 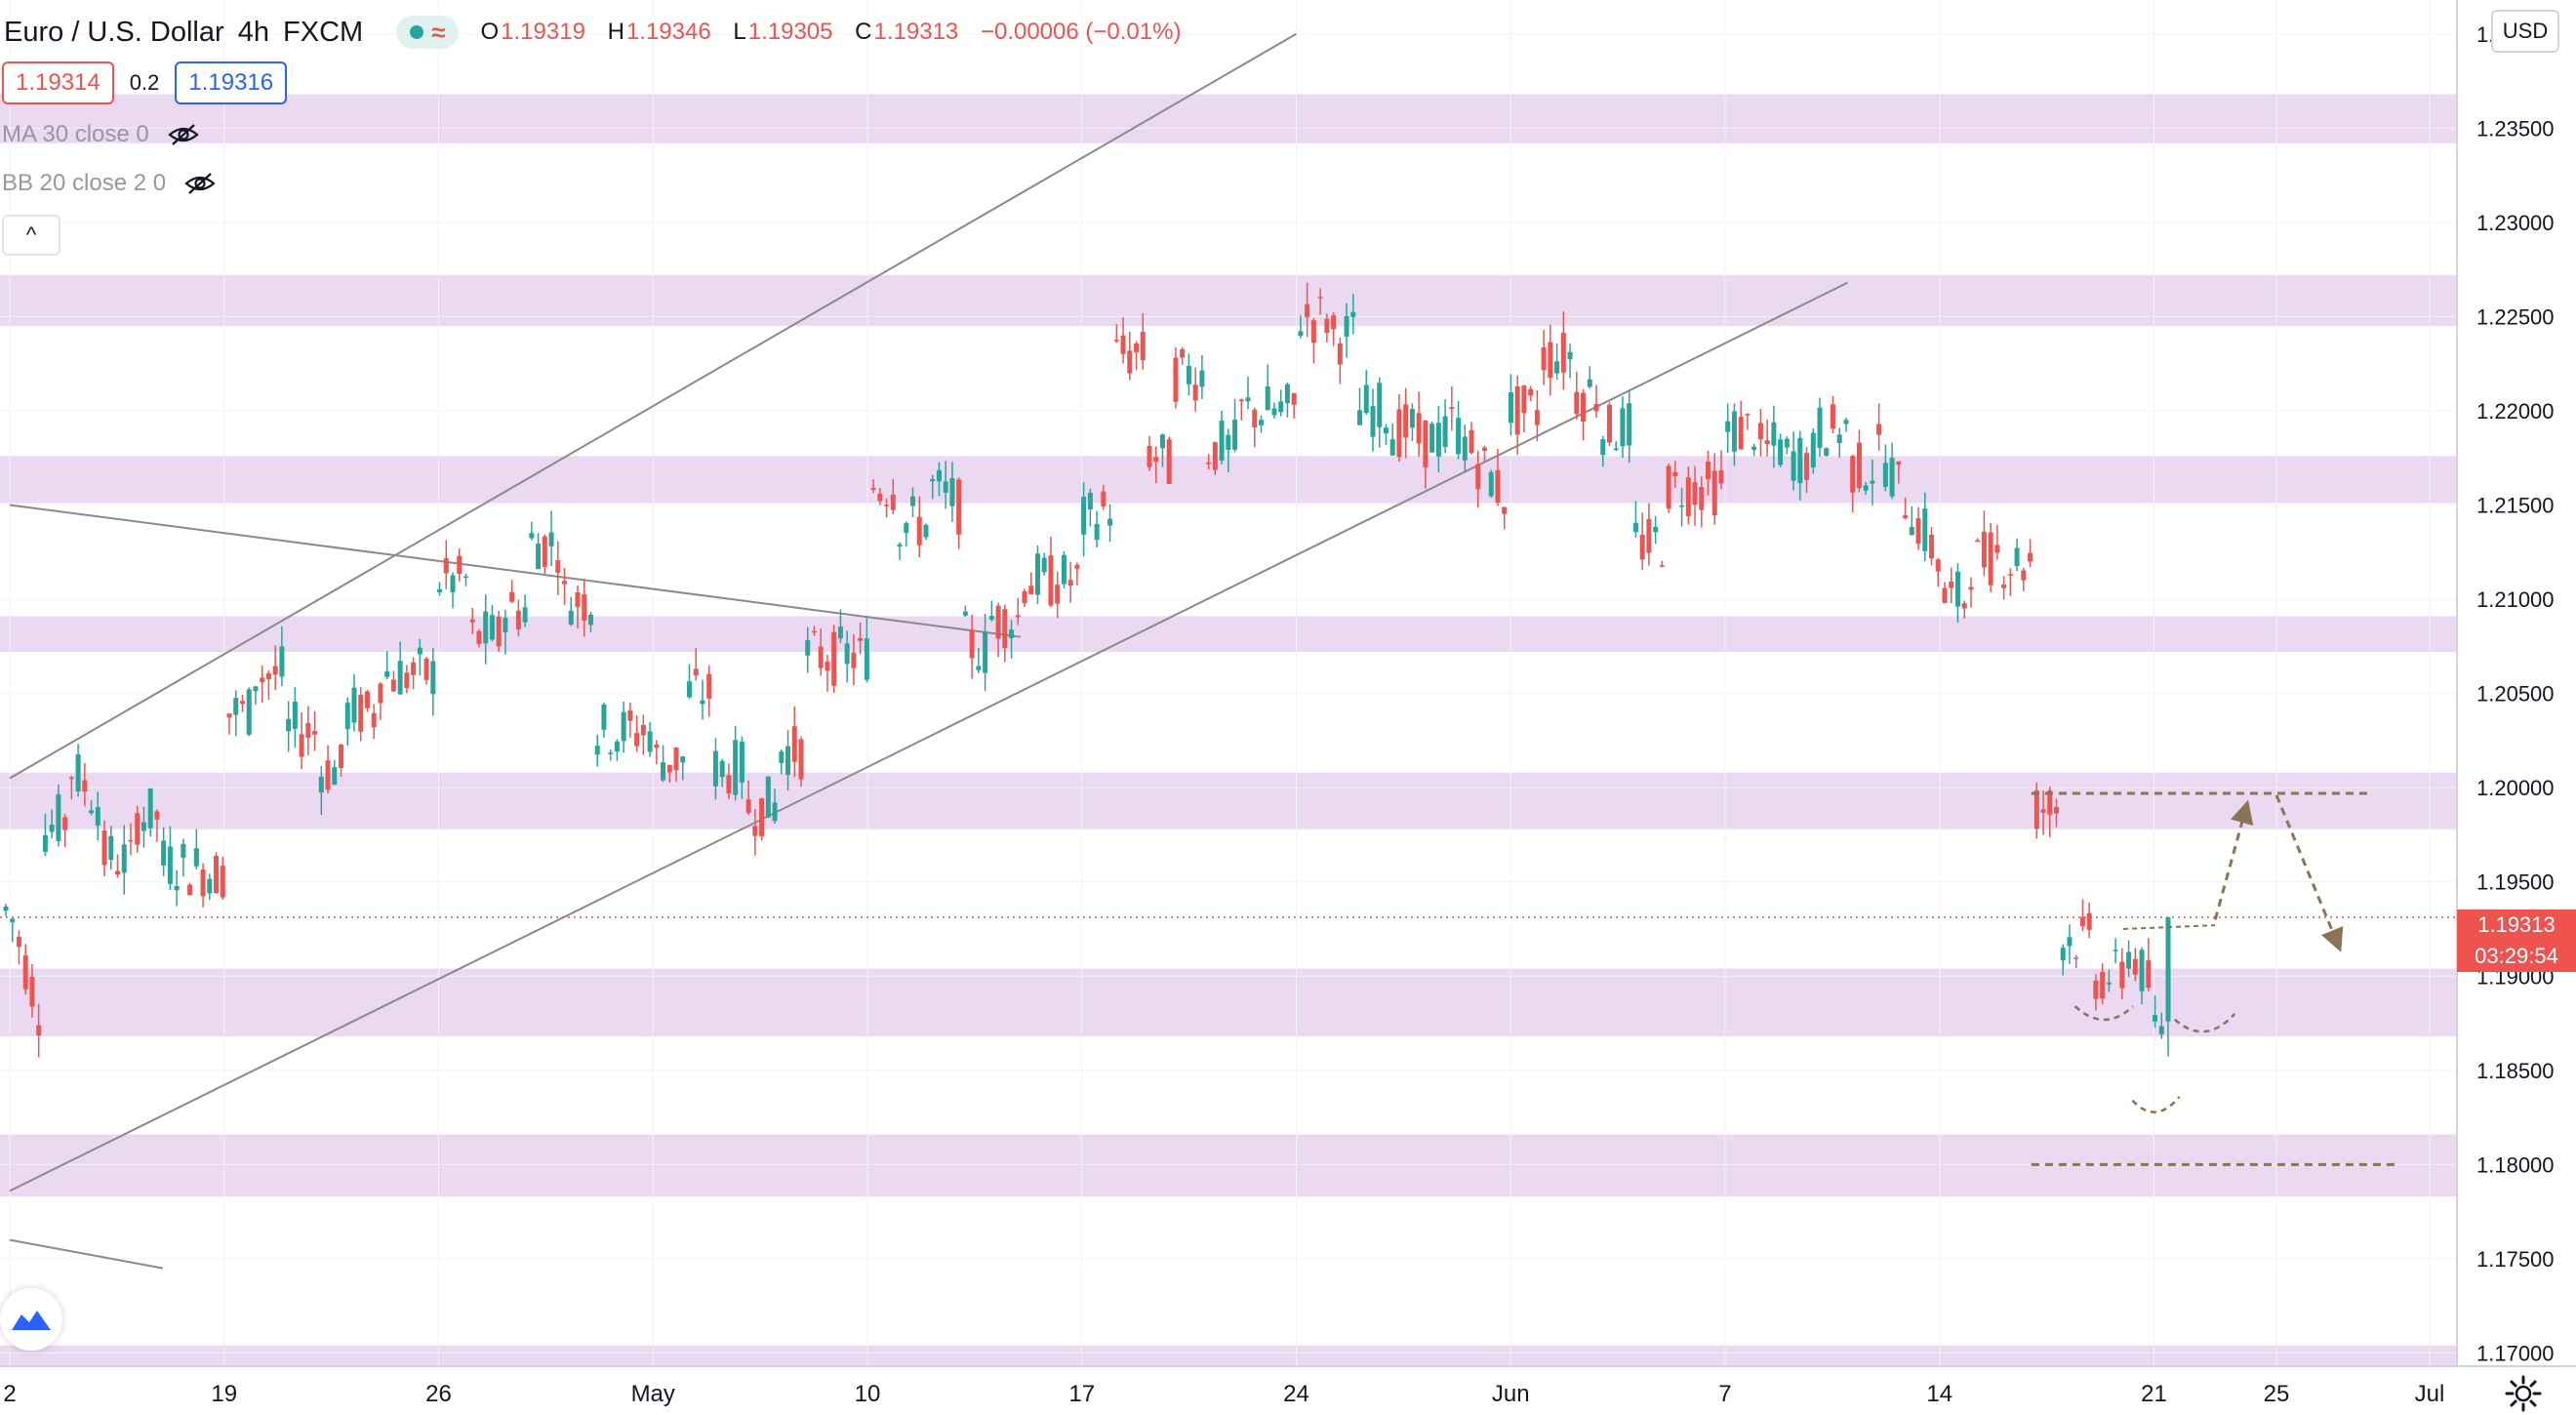 I want to click on indicator-ma: MA 30 close 0, so click(x=101, y=134).